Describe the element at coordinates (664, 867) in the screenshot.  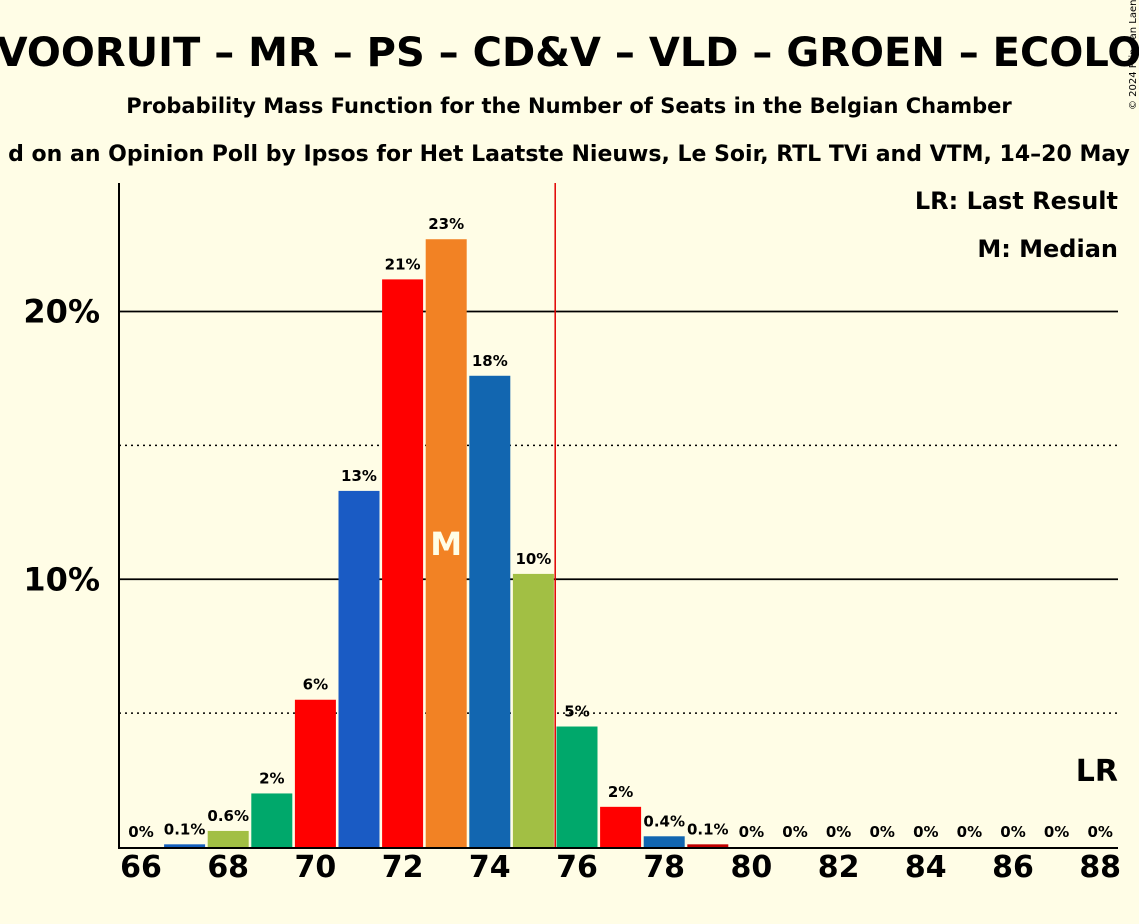
I see `x-tick-78: 78` at that location.